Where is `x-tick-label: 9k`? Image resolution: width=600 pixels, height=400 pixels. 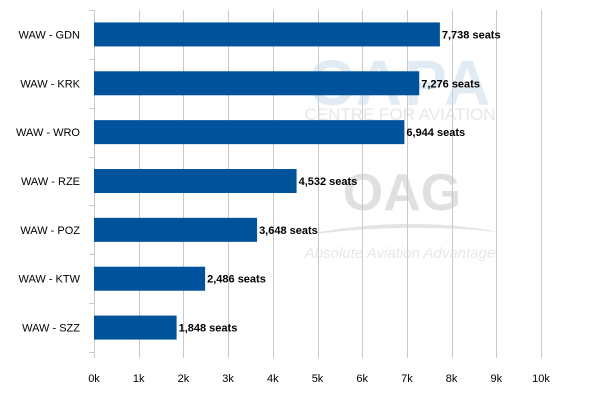
x-tick-label: 9k is located at coordinates (496, 379).